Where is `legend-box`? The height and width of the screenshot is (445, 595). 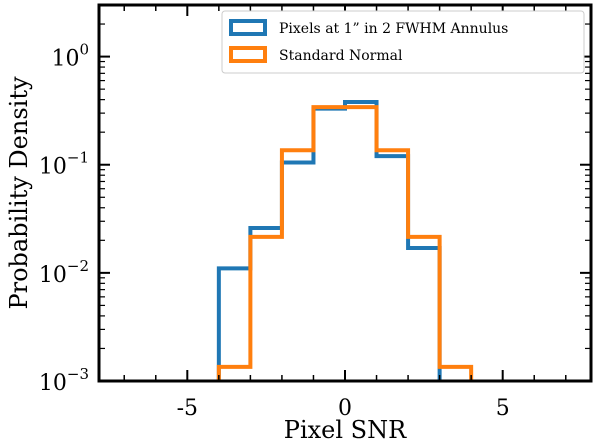 legend-box is located at coordinates (403, 42).